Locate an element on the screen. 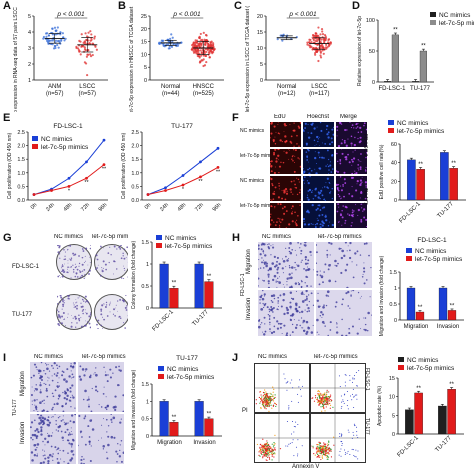 Image resolution: width=474 pixels, height=474 pixels. significance-marker: ** is located at coordinates (423, 47).